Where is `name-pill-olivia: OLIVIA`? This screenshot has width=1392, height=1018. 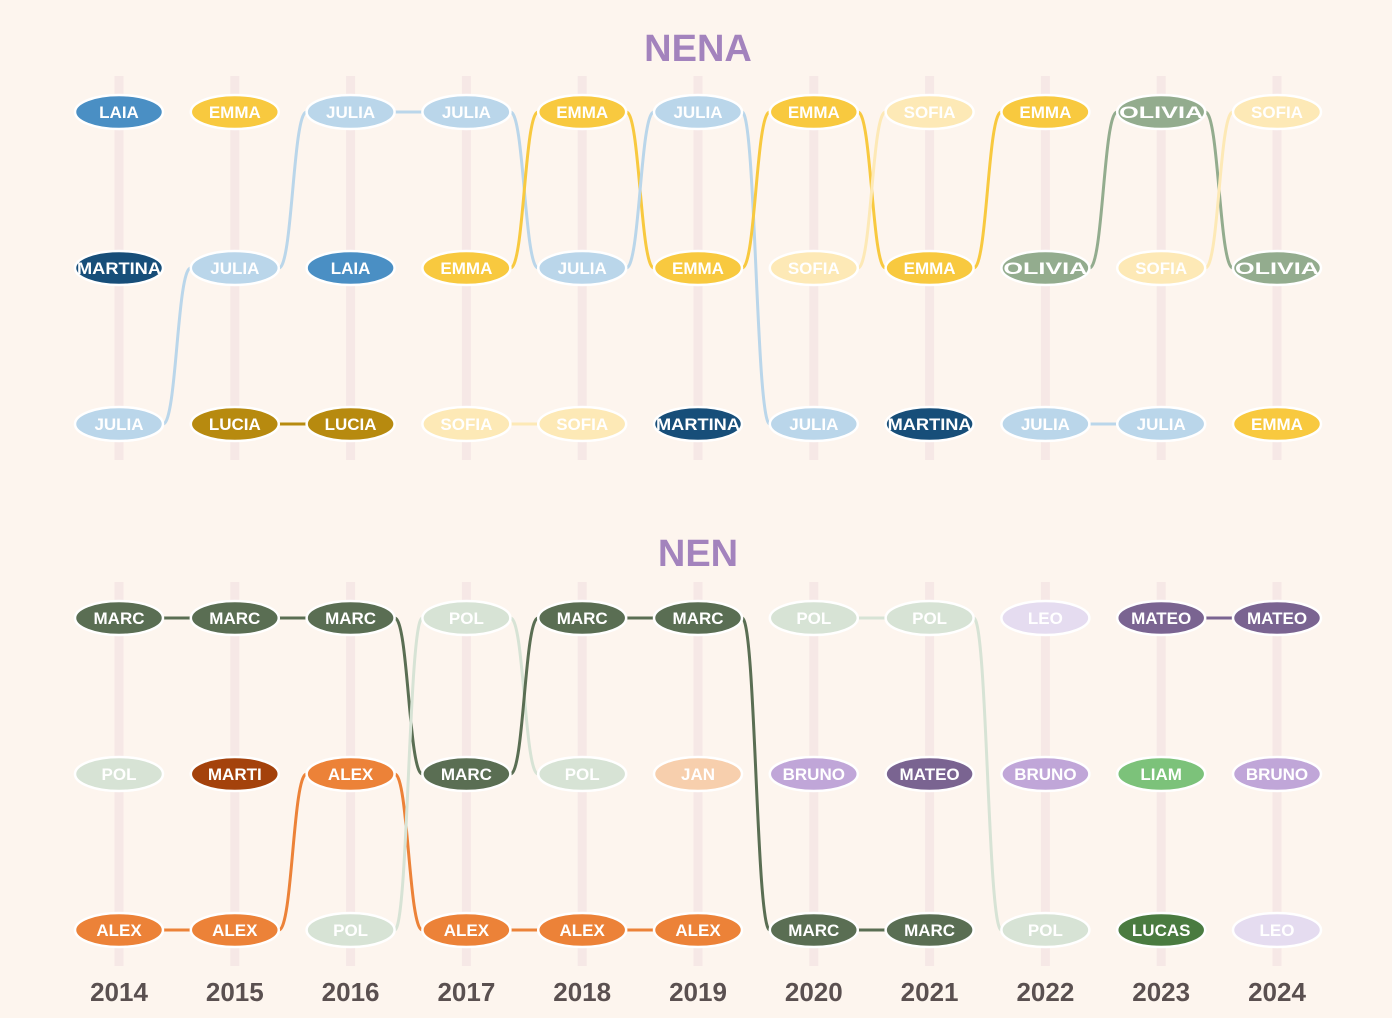 name-pill-olivia: OLIVIA is located at coordinates (1045, 268).